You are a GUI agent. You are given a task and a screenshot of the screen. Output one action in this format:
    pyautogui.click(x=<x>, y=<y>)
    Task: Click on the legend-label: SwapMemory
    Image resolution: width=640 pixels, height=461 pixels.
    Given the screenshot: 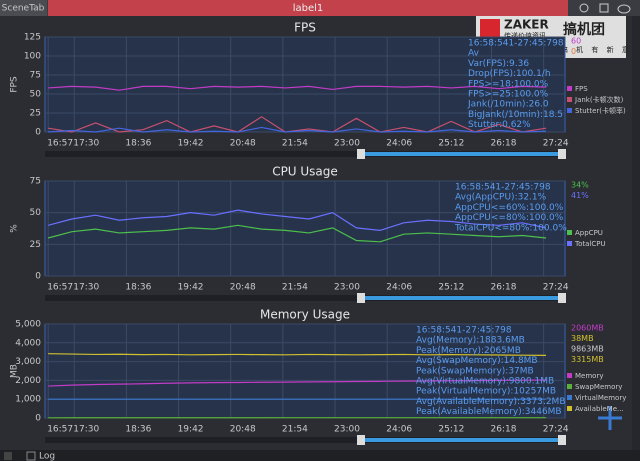 What is the action you would take?
    pyautogui.click(x=598, y=387)
    